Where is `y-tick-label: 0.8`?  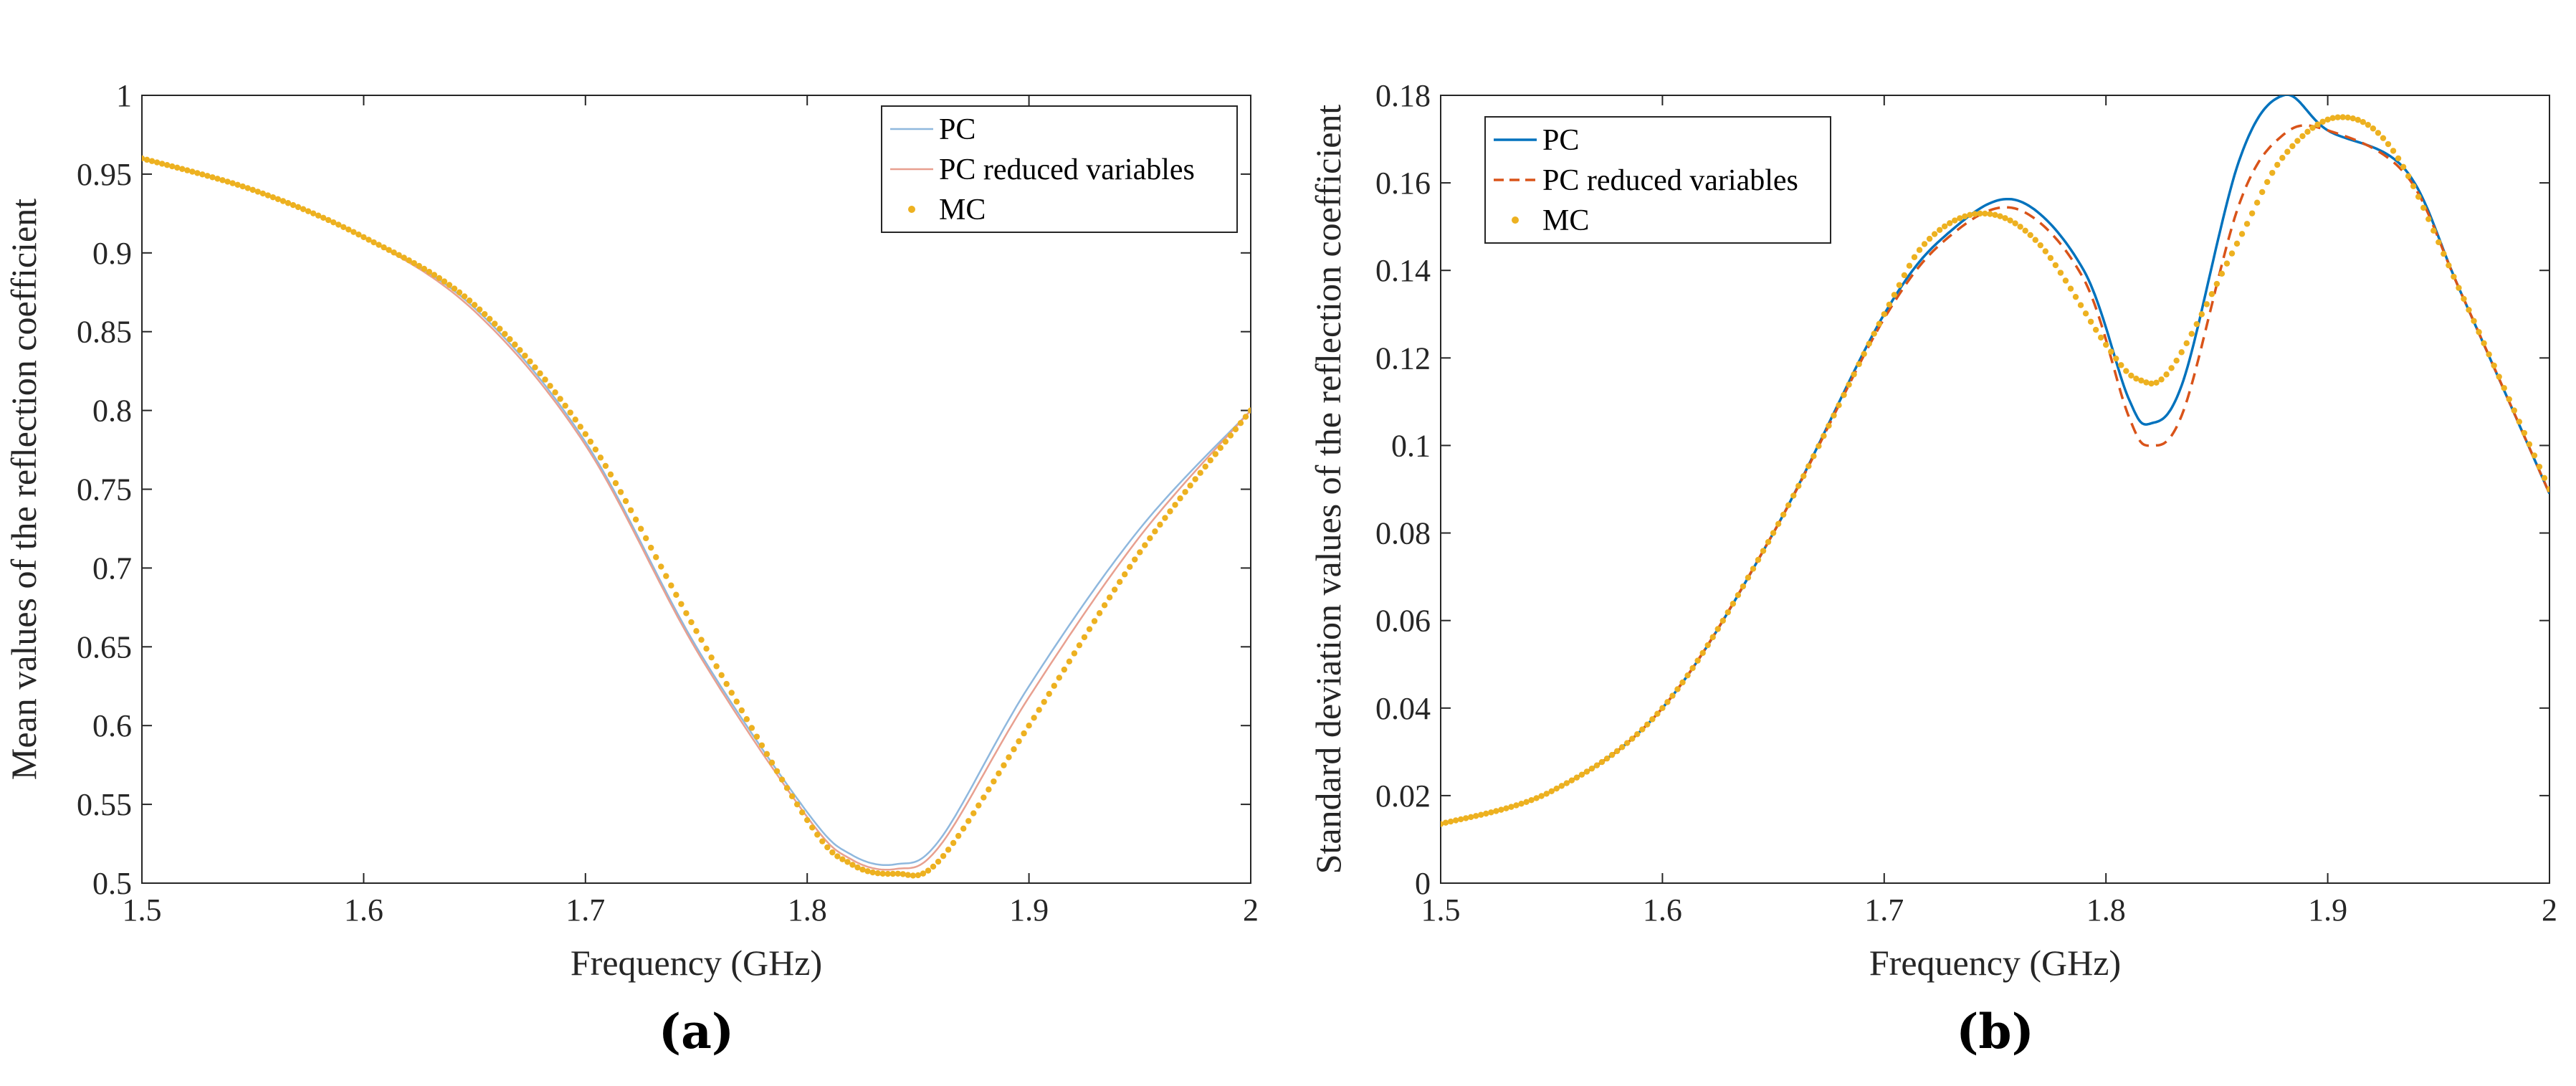
y-tick-label: 0.8 is located at coordinates (112, 411).